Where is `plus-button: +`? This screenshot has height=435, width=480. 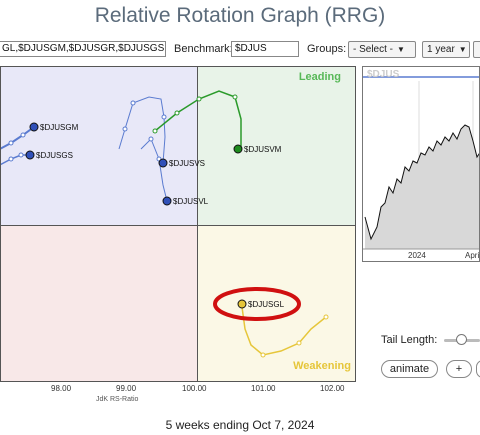 plus-button: + is located at coordinates (459, 369).